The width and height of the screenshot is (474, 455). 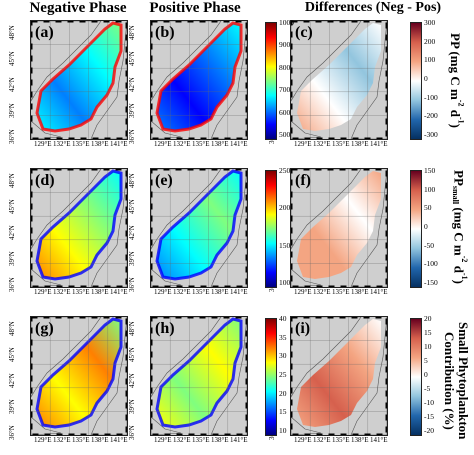 What do you see at coordinates (428, 332) in the screenshot?
I see `colorbar-tick-label: 15` at bounding box center [428, 332].